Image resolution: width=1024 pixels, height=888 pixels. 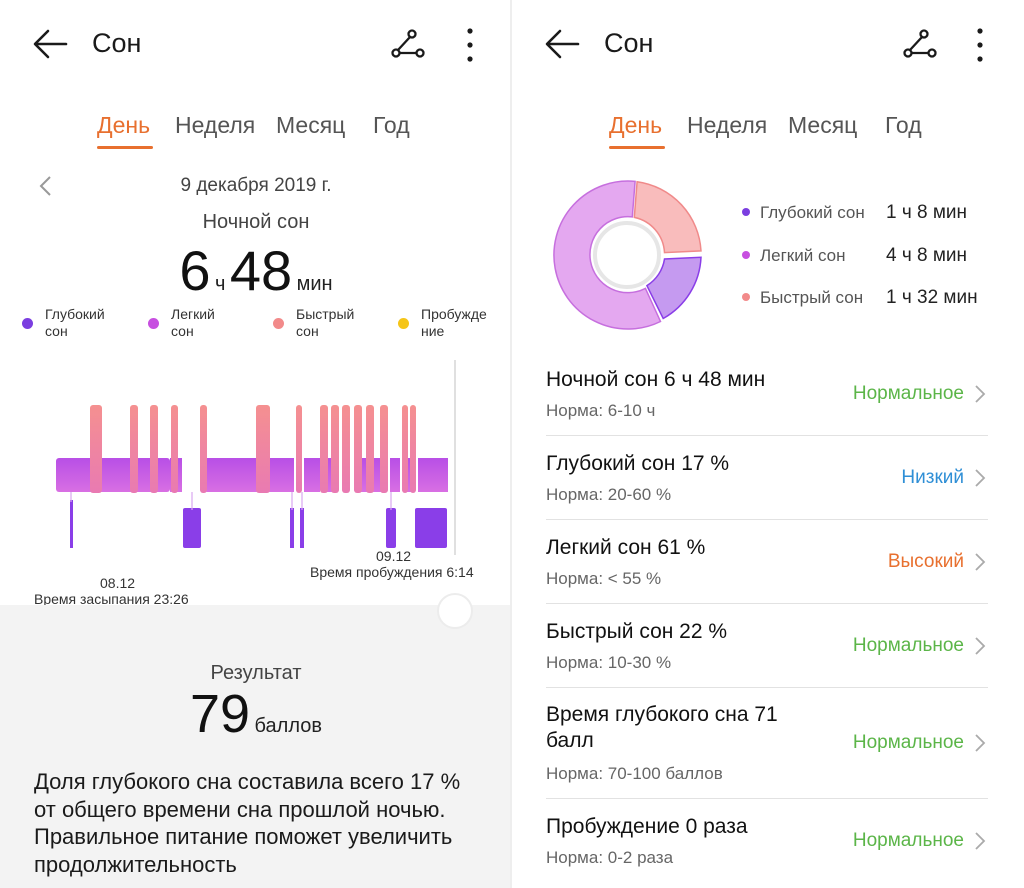 I want to click on sleep-score: 79 баллов, so click(x=256, y=714).